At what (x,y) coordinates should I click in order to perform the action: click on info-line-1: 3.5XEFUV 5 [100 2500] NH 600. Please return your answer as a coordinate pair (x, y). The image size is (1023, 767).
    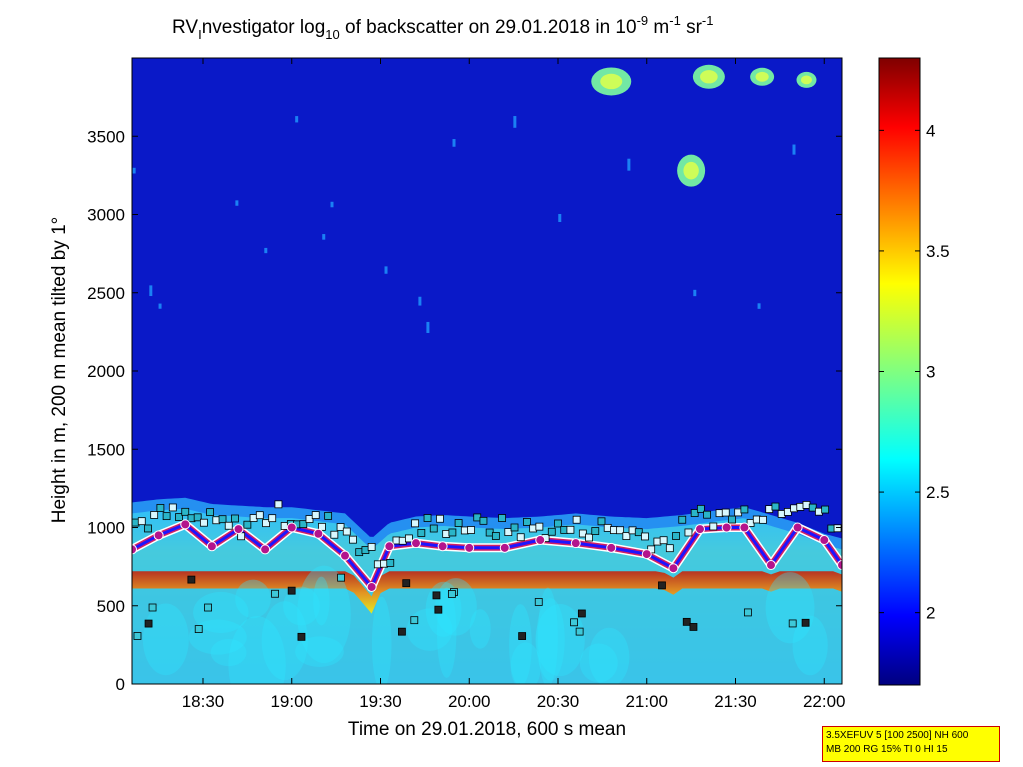
    Looking at the image, I should click on (897, 735).